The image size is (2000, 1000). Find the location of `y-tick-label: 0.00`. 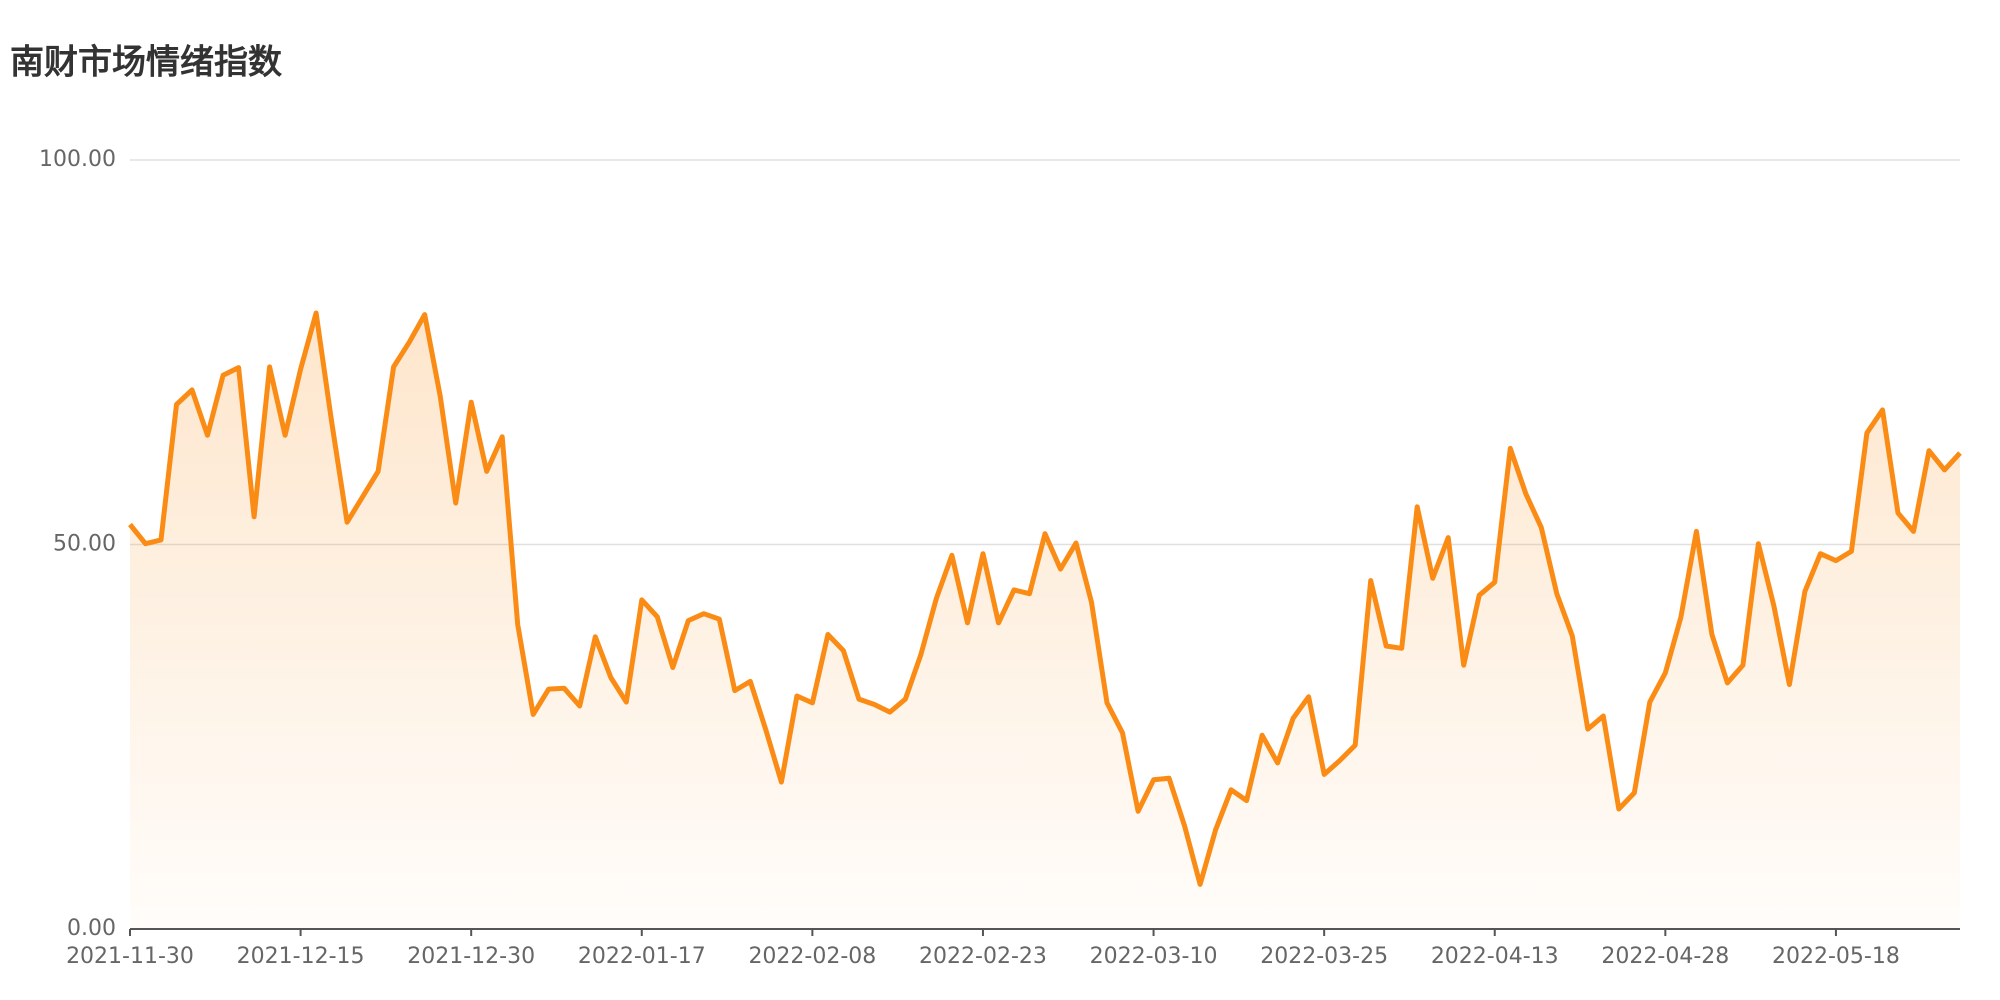

y-tick-label: 0.00 is located at coordinates (91, 928).